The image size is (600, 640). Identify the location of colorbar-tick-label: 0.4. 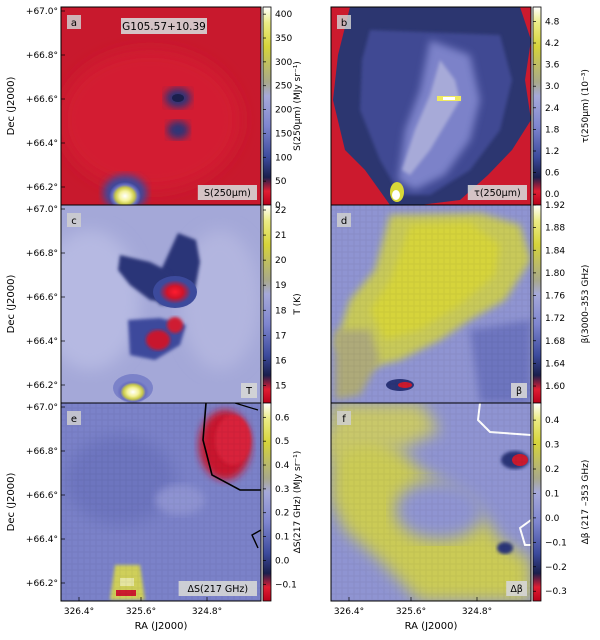
(552, 421).